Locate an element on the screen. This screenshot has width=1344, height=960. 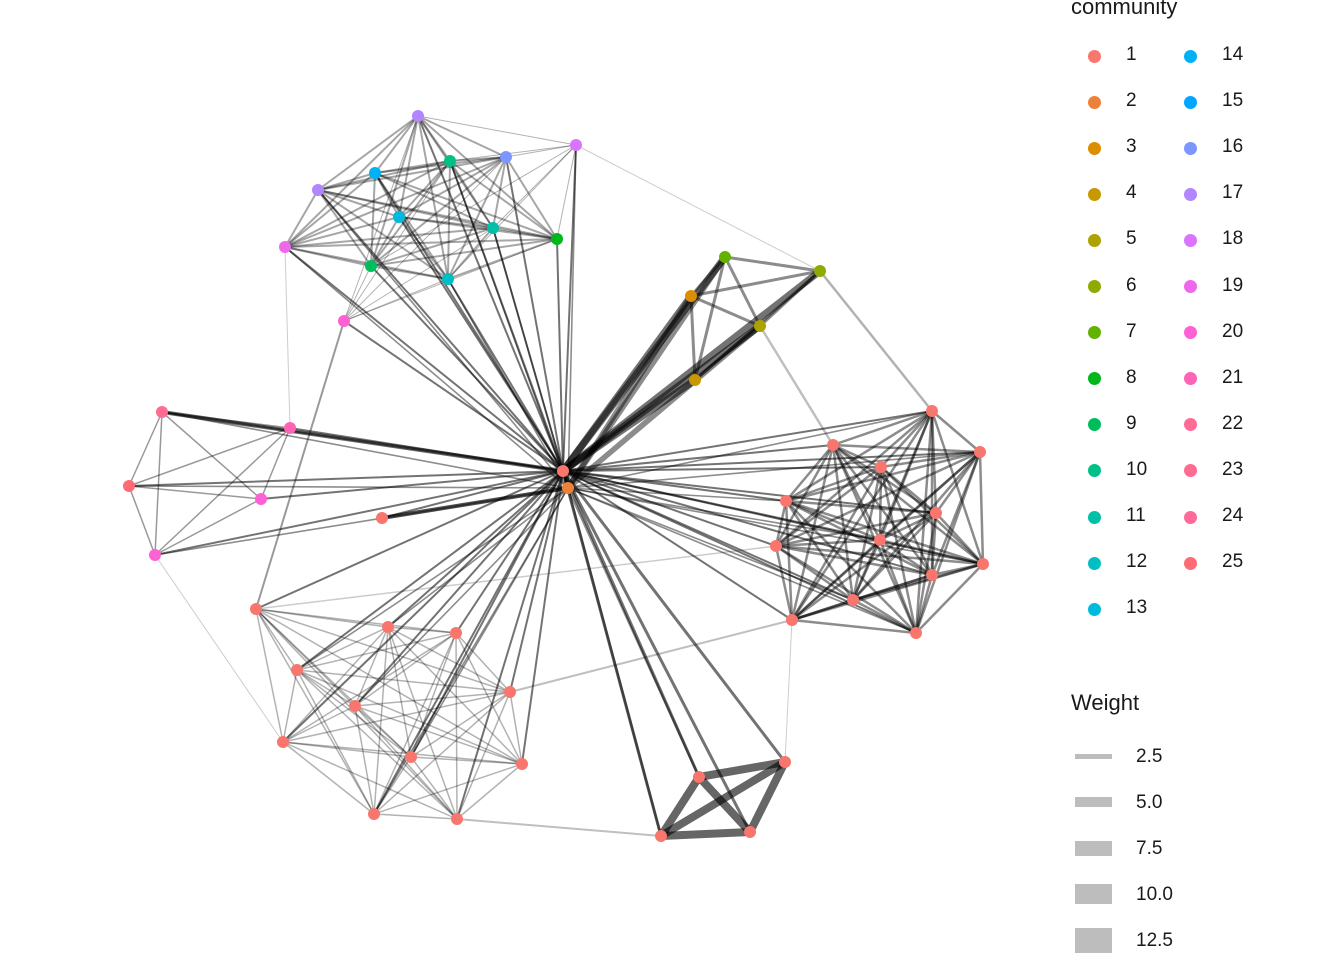
community-label: 22 is located at coordinates (1233, 423).